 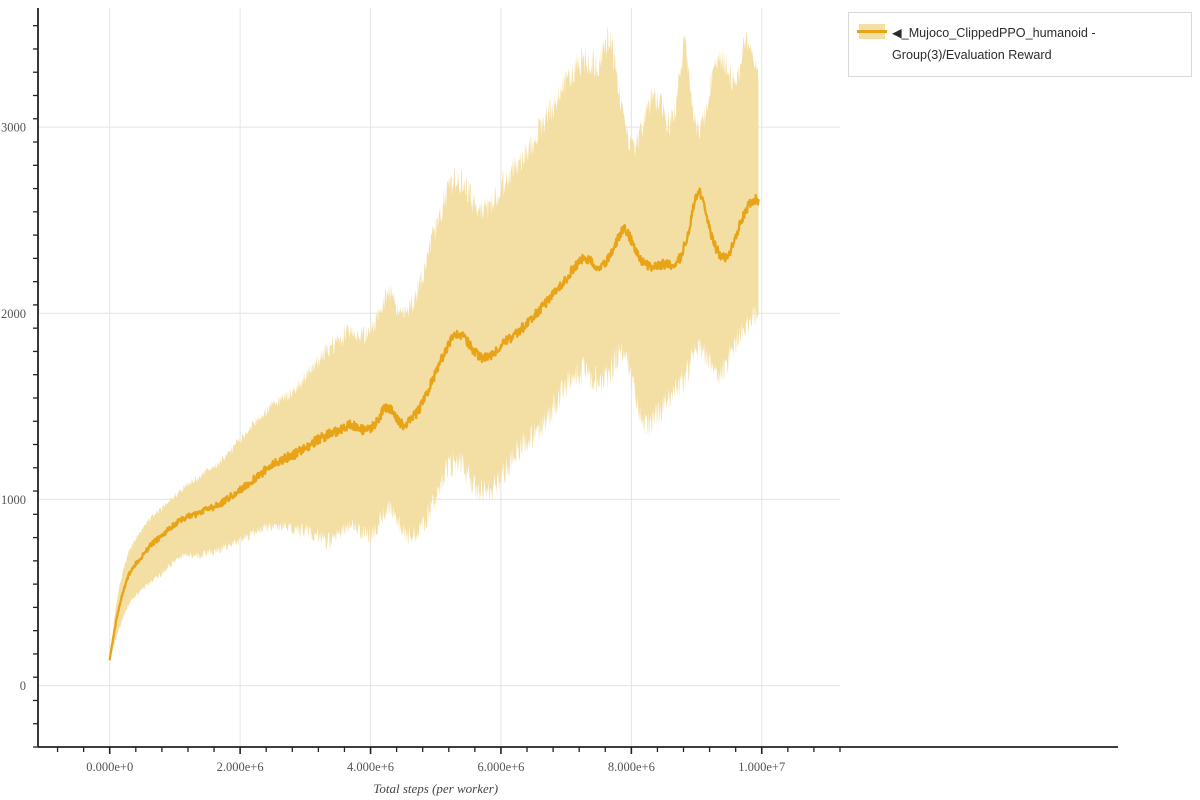 I want to click on x-axis-title: Total steps (per worker), so click(x=435, y=788).